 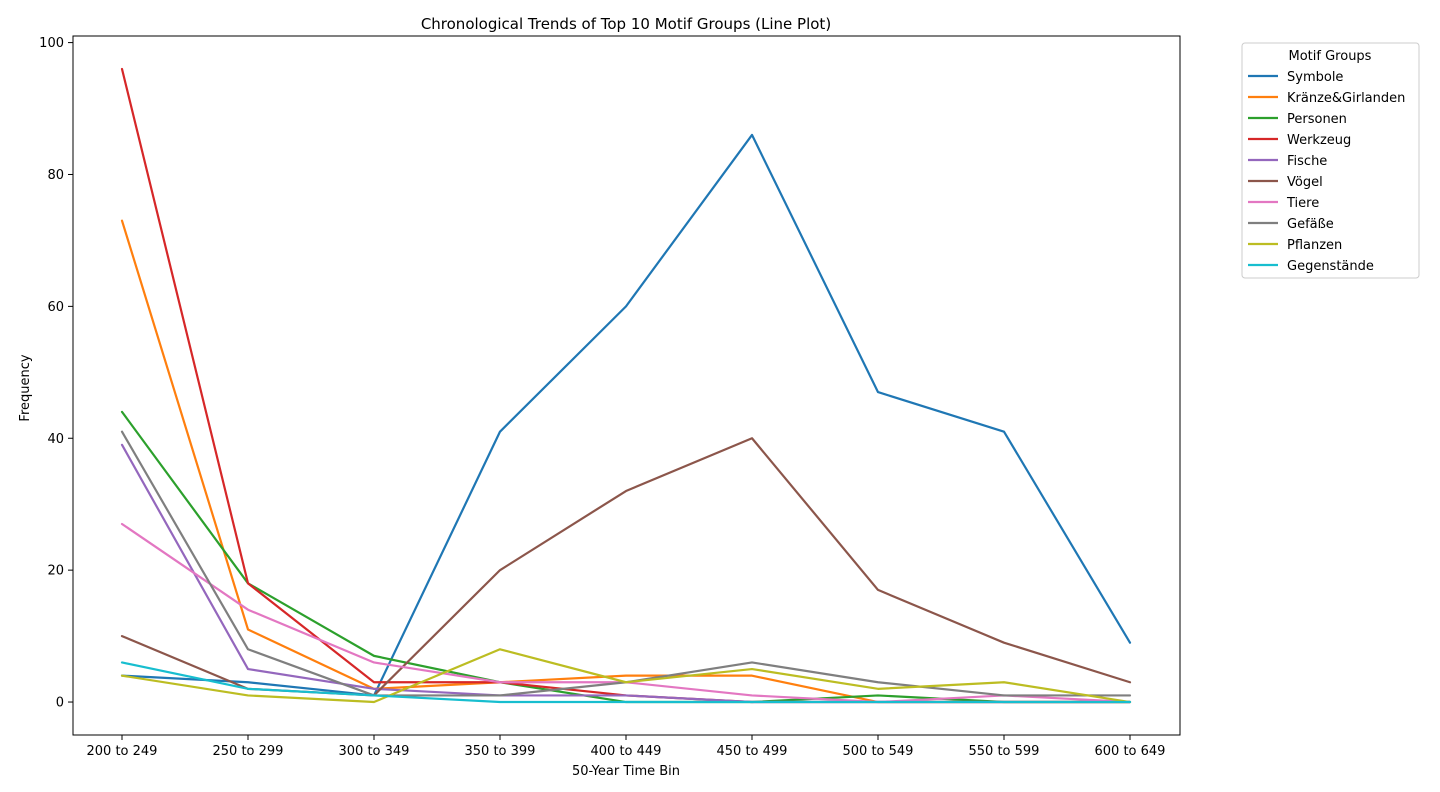 I want to click on y-tick-label: 40, so click(x=55, y=439).